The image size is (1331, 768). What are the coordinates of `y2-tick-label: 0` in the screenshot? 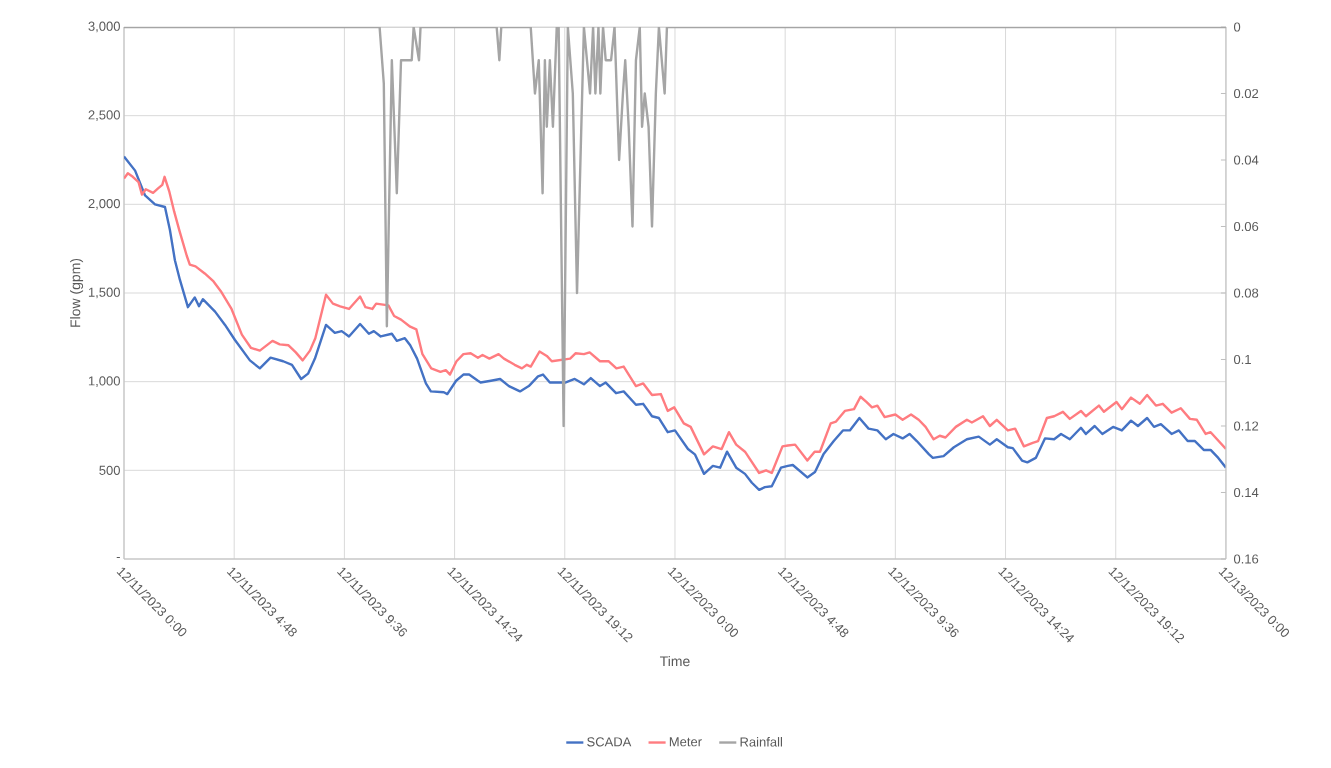 It's located at (1237, 27).